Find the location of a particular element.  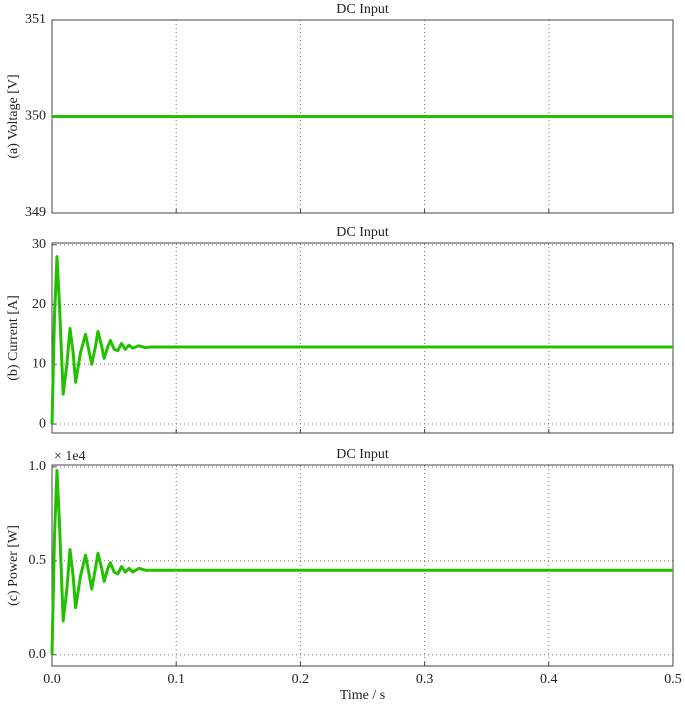

x-axis-label: Time / s is located at coordinates (362, 695).